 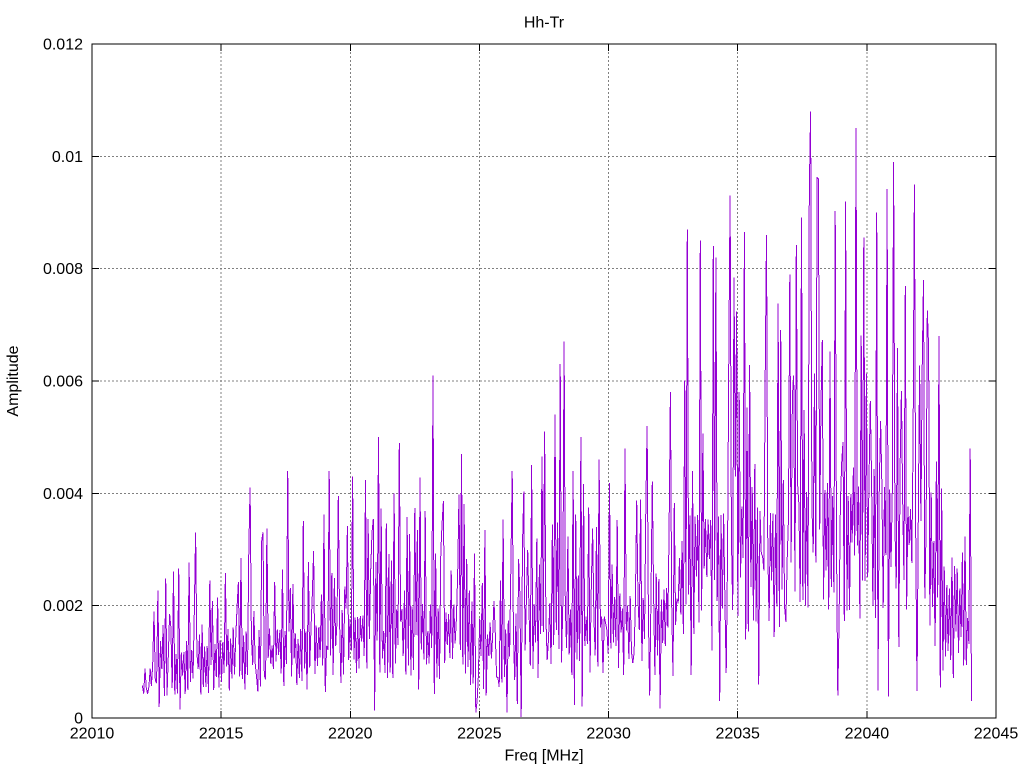 What do you see at coordinates (92, 734) in the screenshot?
I see `svg-text: 22010` at bounding box center [92, 734].